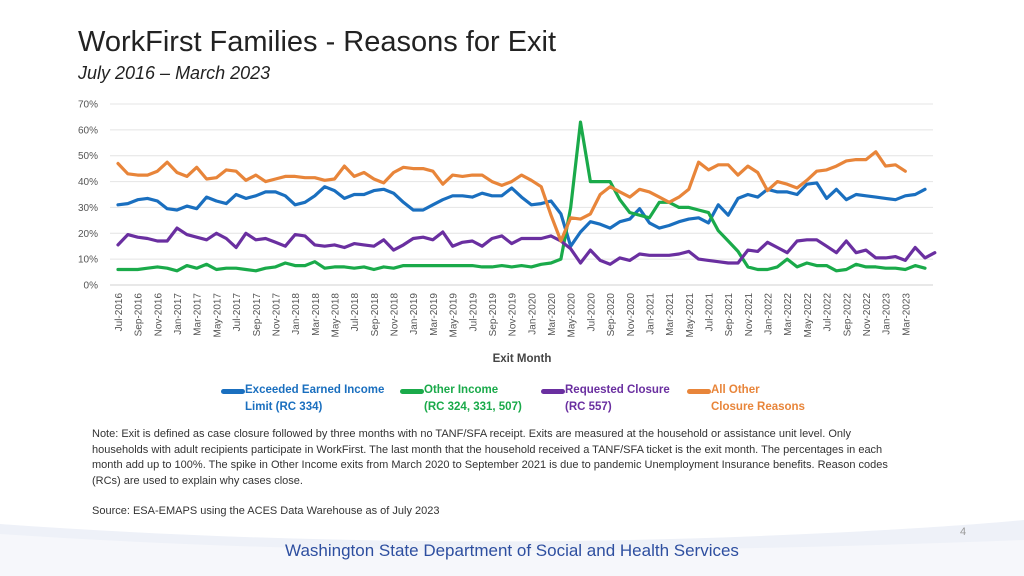 Image resolution: width=1024 pixels, height=576 pixels. Describe the element at coordinates (828, 312) in the screenshot. I see `x-tick-label: Jul-2022` at that location.